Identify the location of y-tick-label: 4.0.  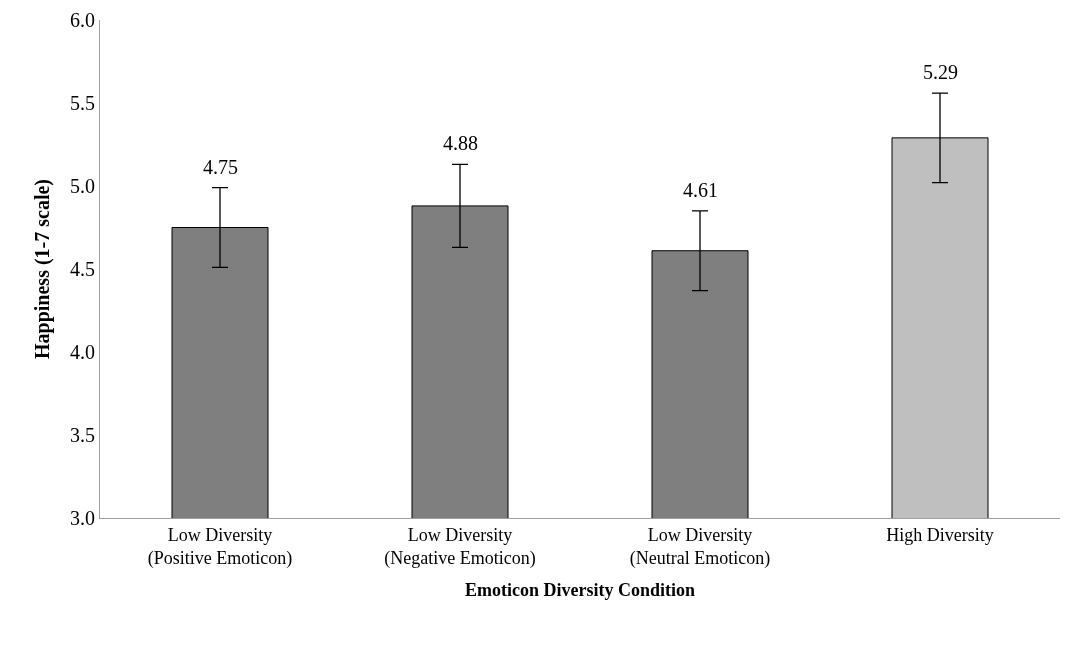
(82, 352).